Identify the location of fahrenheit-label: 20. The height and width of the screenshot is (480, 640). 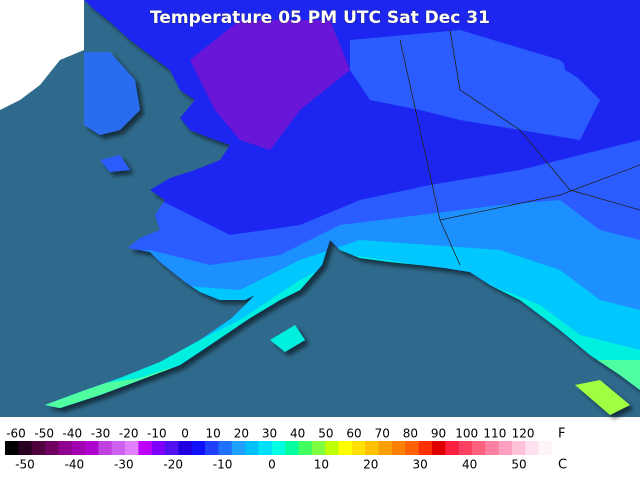
(241, 434).